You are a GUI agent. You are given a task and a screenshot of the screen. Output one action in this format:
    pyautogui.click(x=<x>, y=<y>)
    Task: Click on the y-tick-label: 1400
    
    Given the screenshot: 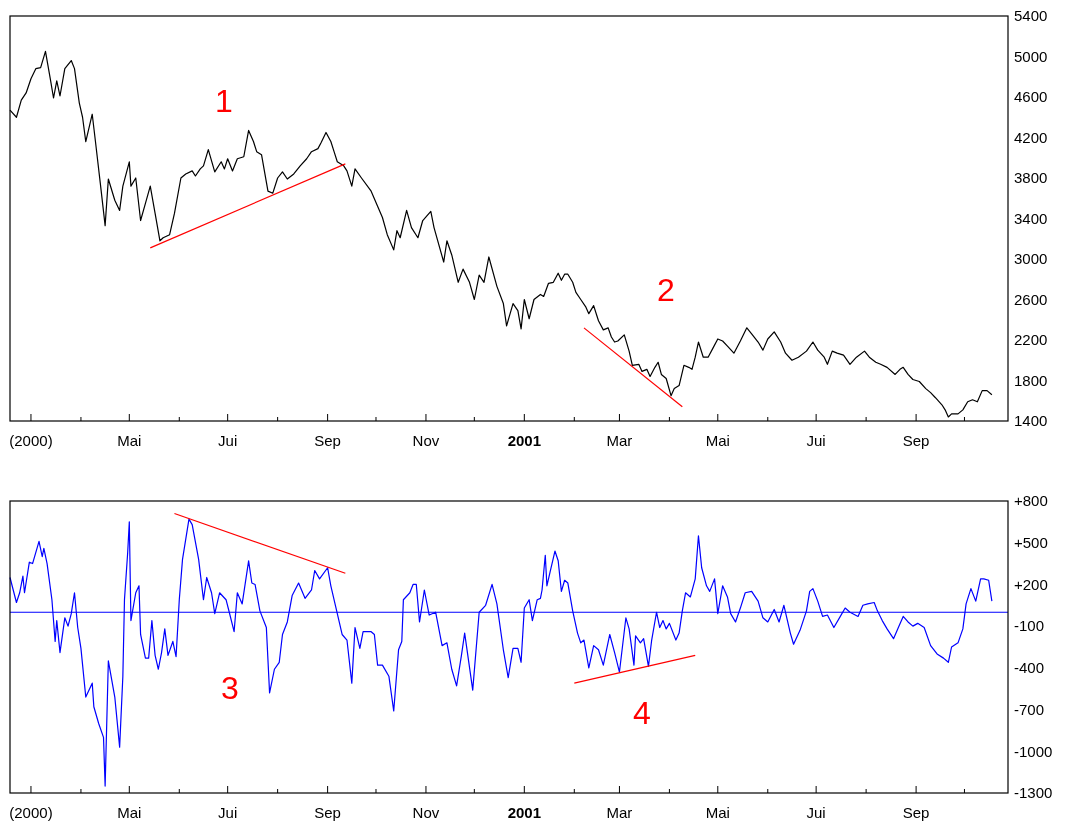 What is the action you would take?
    pyautogui.click(x=1031, y=421)
    